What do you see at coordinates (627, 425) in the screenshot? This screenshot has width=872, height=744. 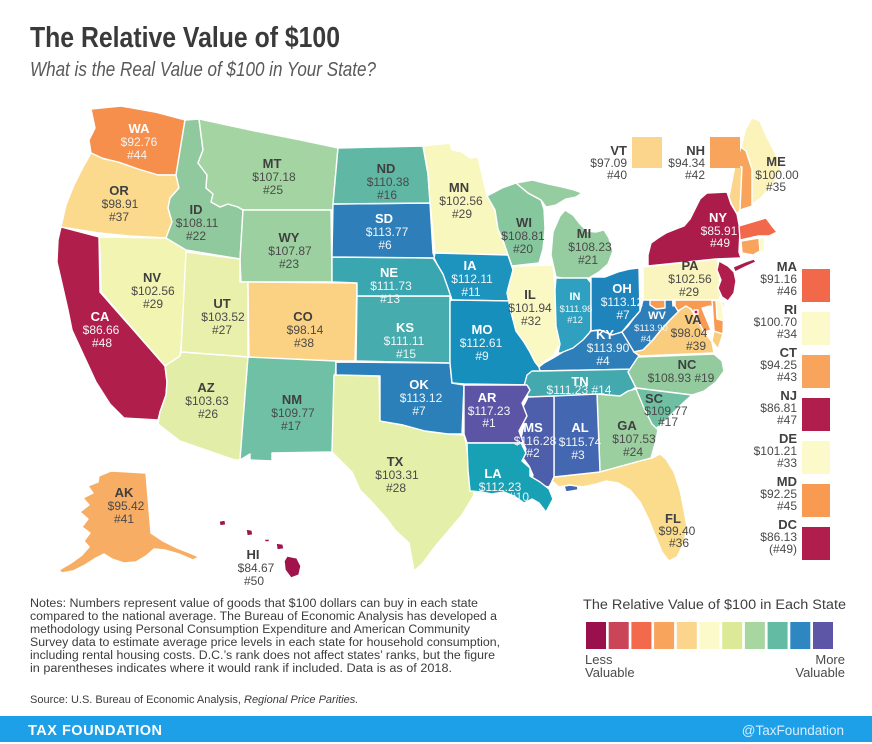 I see `svg-text: GA` at bounding box center [627, 425].